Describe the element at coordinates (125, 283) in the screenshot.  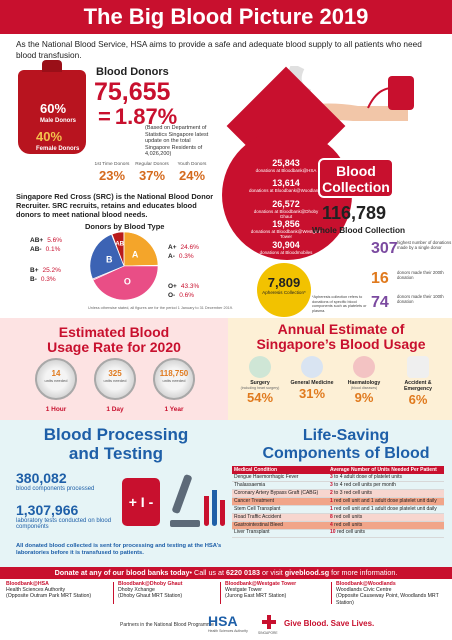
I see `pie-slice-o-negpos` at that location.